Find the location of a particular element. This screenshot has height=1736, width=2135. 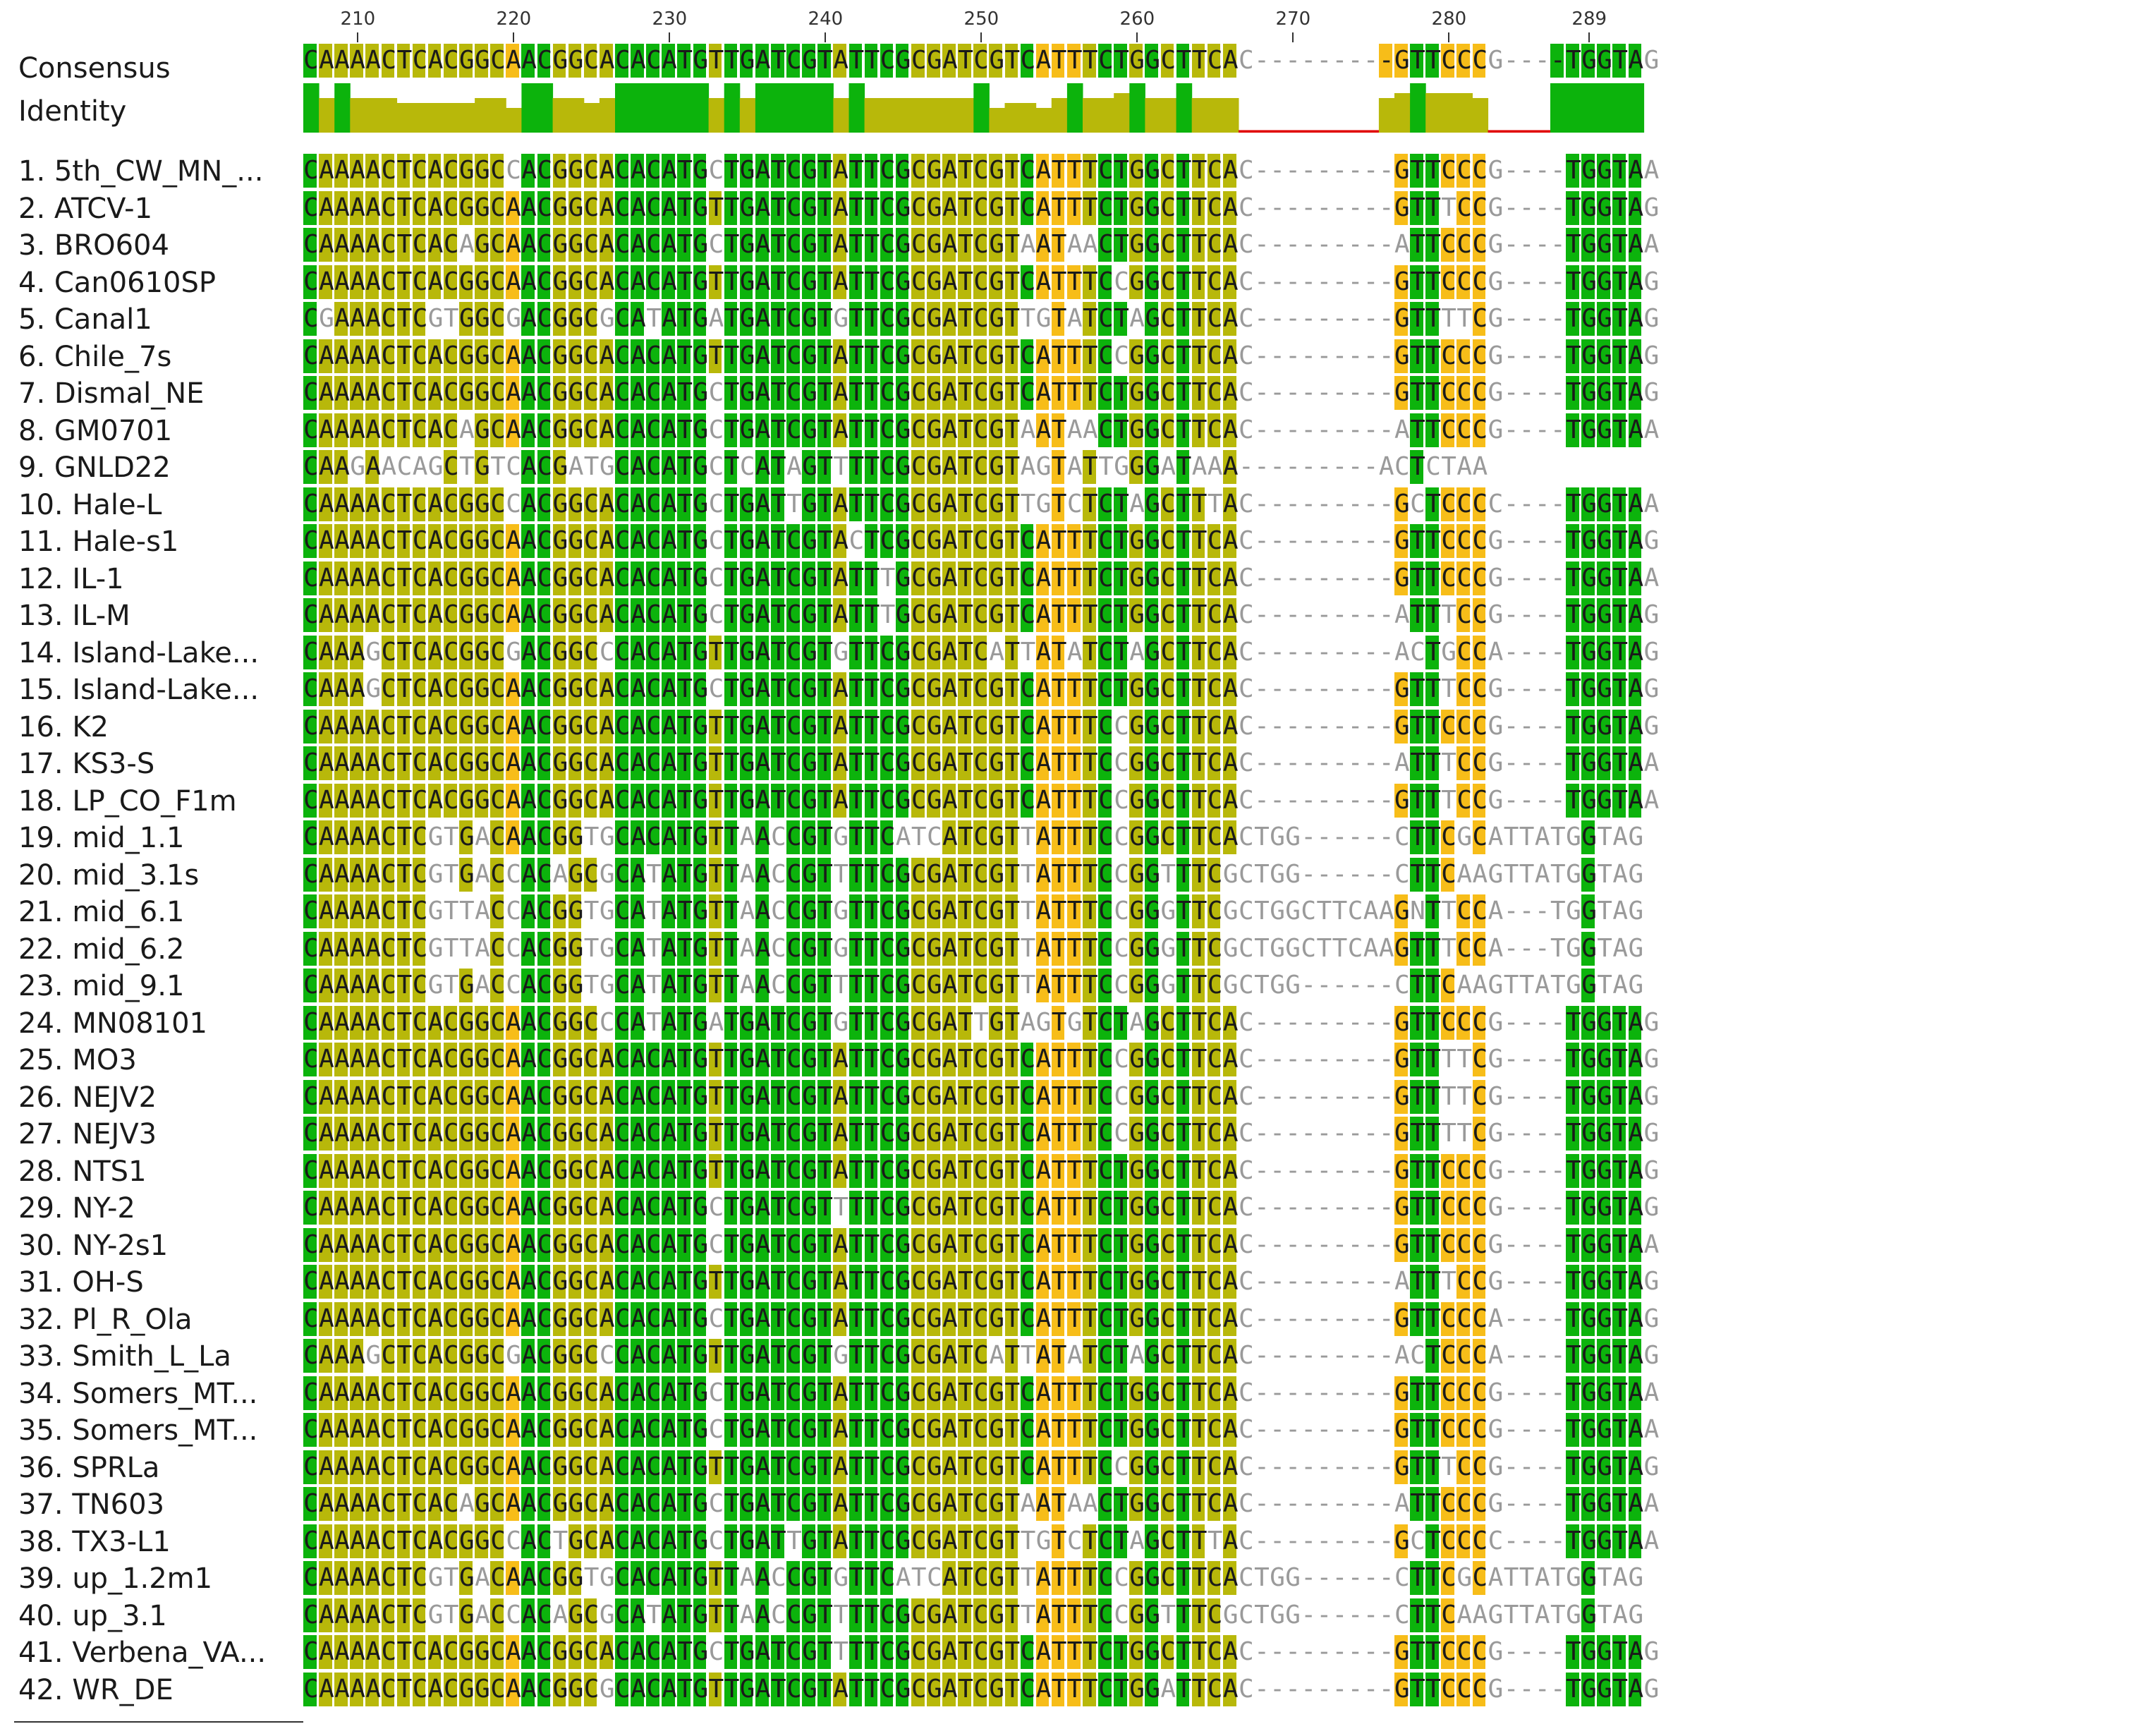

sequence-name: 36. SPRLa is located at coordinates (163, 1468).